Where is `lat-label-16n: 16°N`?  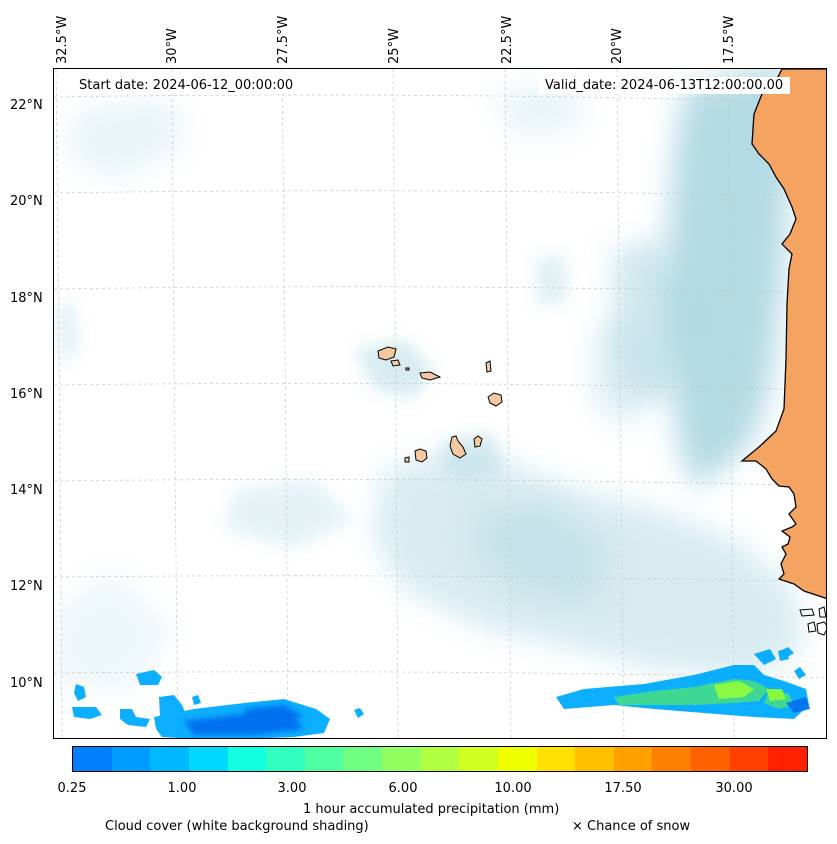 lat-label-16n: 16°N is located at coordinates (26, 394).